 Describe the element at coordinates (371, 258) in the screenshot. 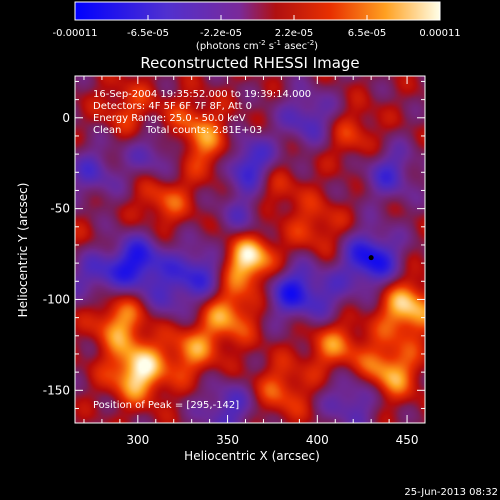

I see `peak-marker` at that location.